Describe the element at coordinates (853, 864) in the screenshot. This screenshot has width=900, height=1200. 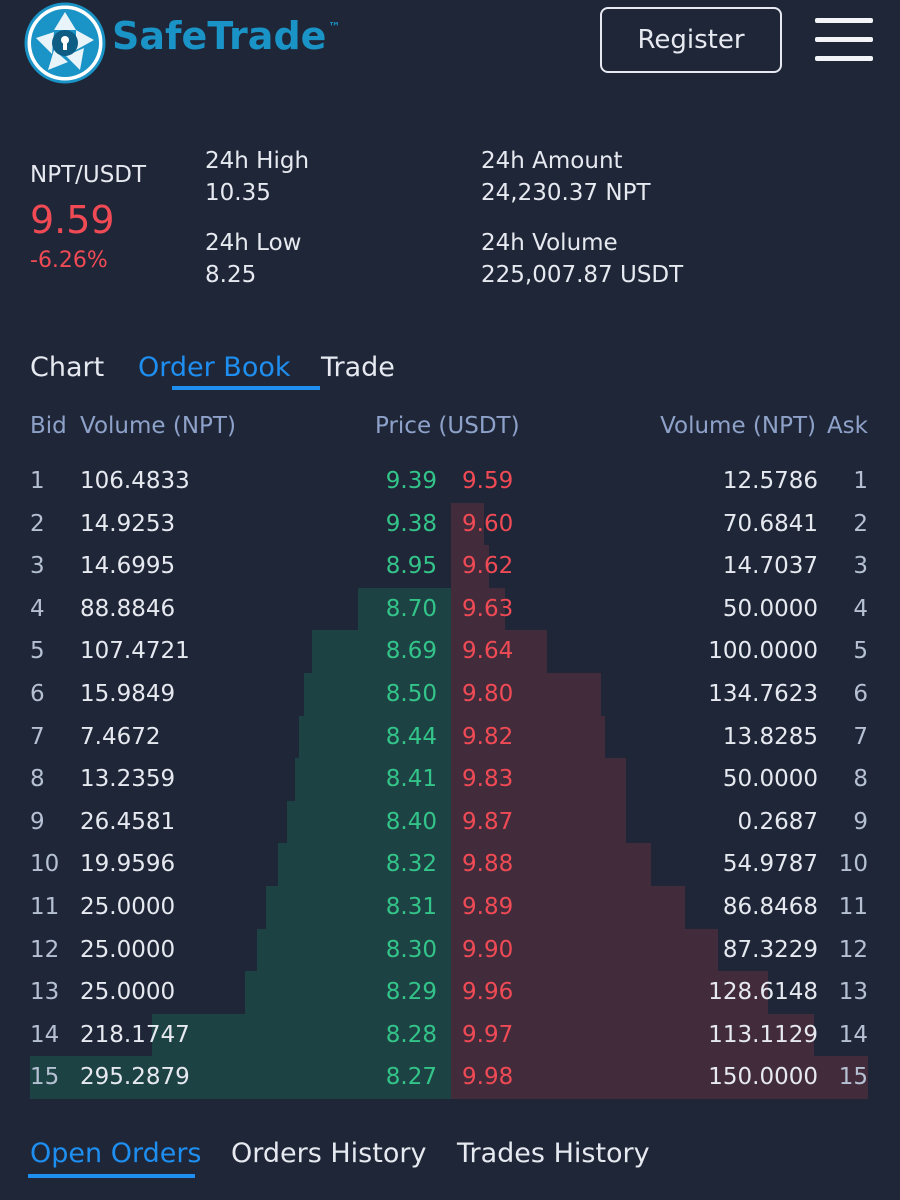
I see `ask-rank: 10` at that location.